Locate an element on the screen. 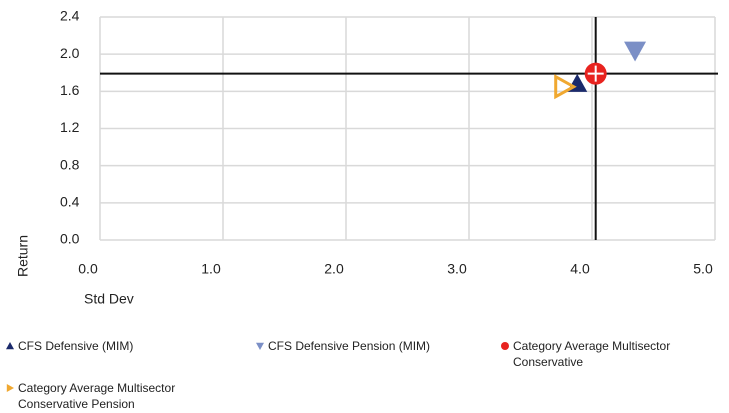 Image resolution: width=729 pixels, height=413 pixels. legend-label: CFS Defensive Pension (MIM) is located at coordinates (349, 346).